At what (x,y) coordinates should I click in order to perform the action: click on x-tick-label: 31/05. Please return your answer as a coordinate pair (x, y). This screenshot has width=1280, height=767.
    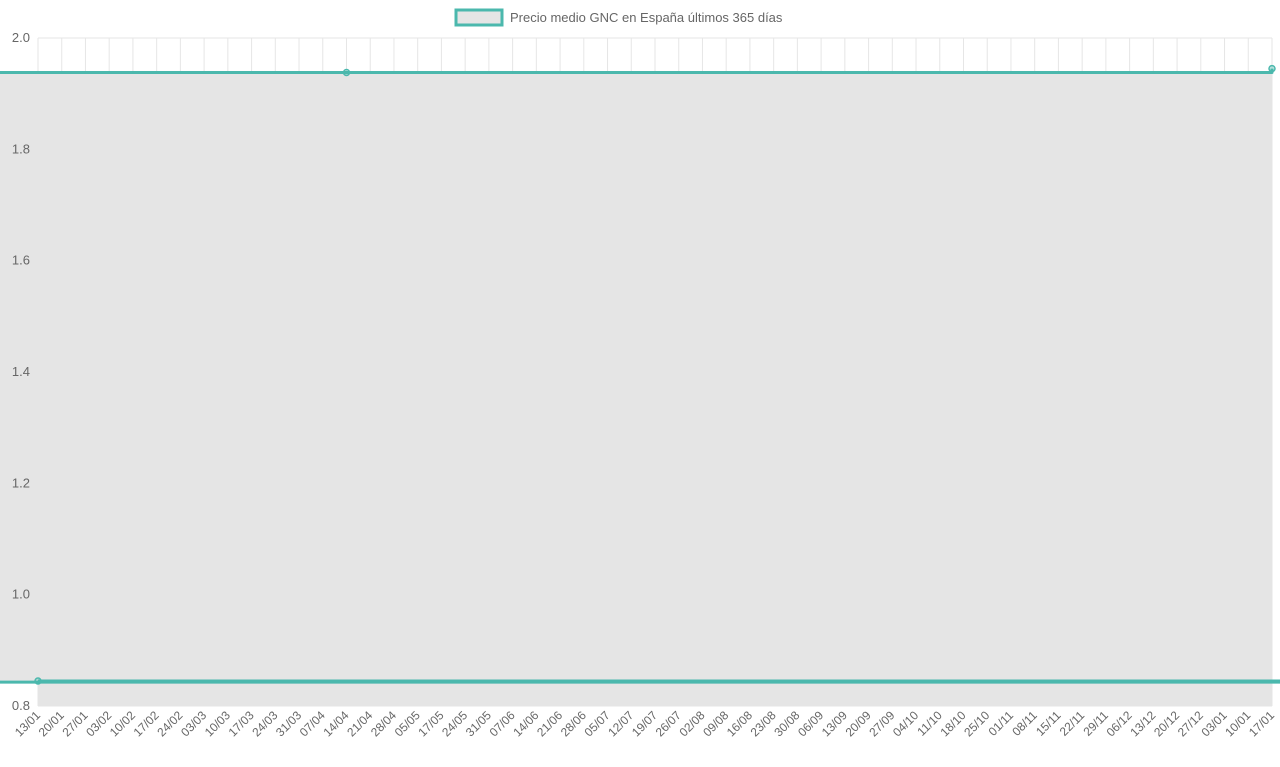
    Looking at the image, I should click on (478, 723).